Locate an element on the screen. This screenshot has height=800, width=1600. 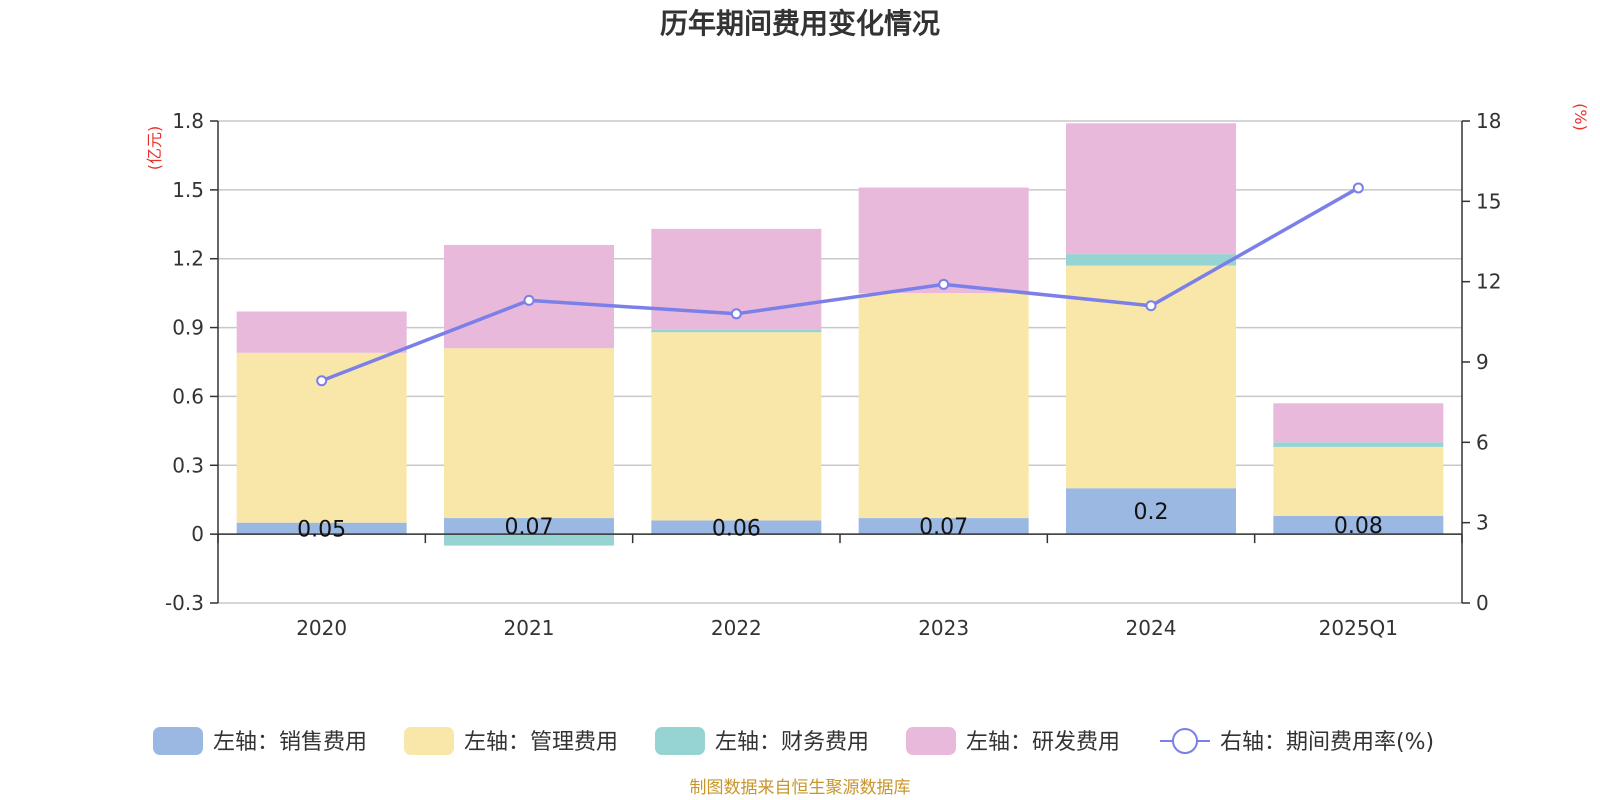
left-axis-unit: (亿元) is located at coordinates (154, 148).